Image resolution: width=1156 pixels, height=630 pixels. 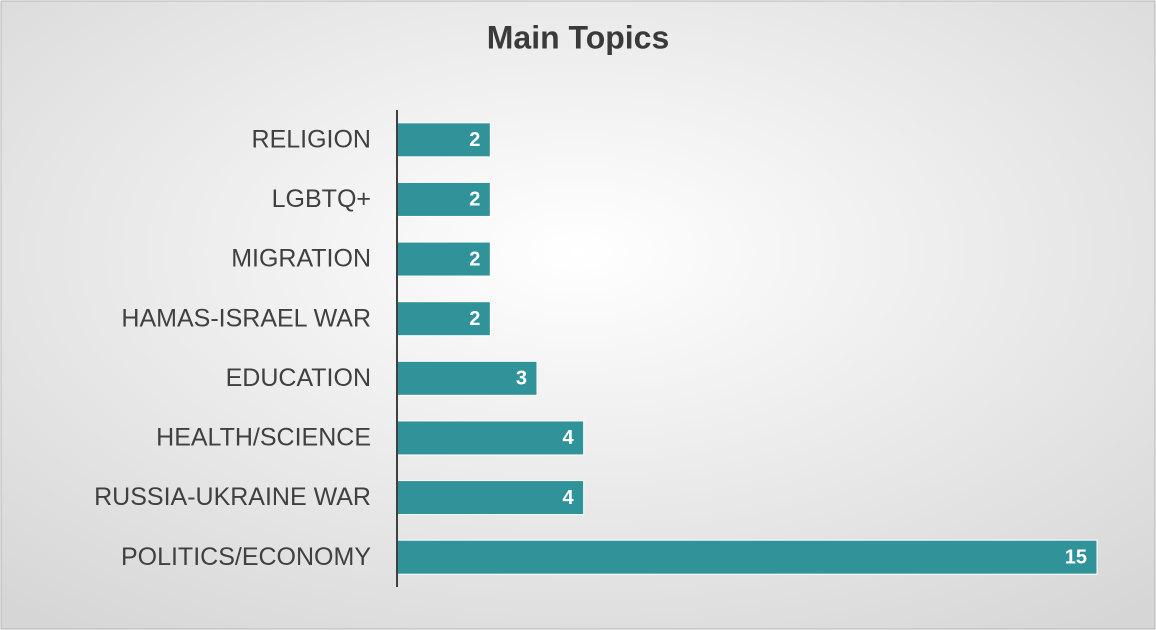 I want to click on data-label: 3, so click(x=521, y=379).